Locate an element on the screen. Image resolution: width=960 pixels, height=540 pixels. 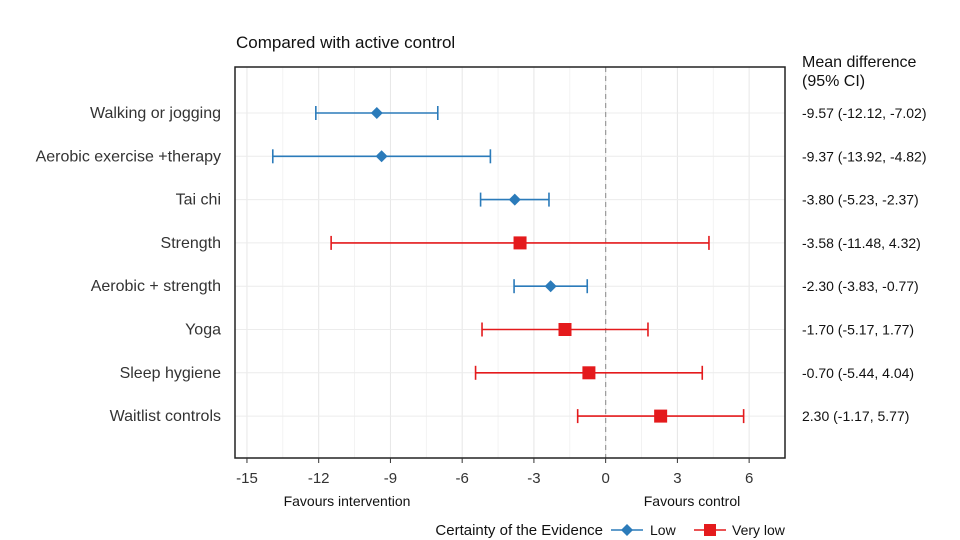
x-axis-ticks: -15 -12 -9 -6 -3 0 3 6 is located at coordinates (494, 472).